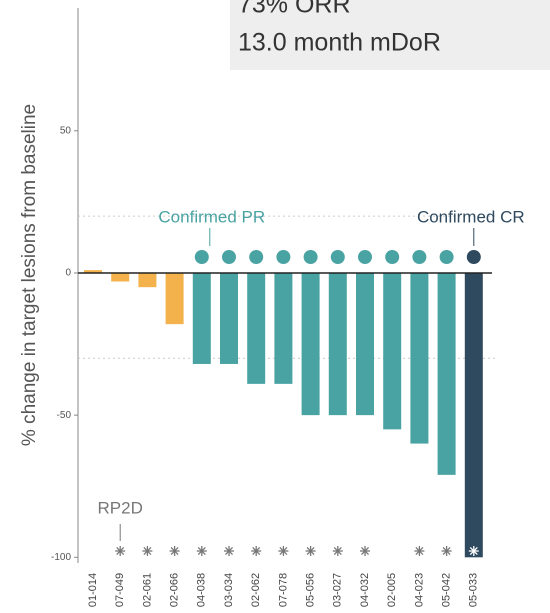 The width and height of the screenshot is (550, 613). Describe the element at coordinates (120, 590) in the screenshot. I see `x-tick-label: 07-049` at that location.